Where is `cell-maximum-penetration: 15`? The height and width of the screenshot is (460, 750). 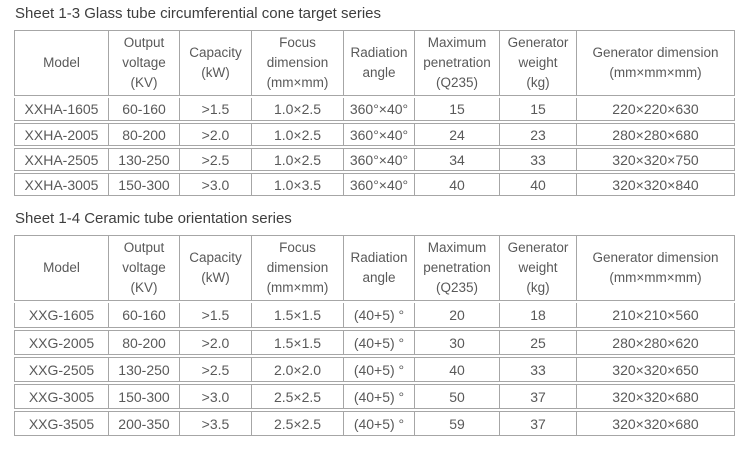 cell-maximum-penetration: 15 is located at coordinates (457, 109).